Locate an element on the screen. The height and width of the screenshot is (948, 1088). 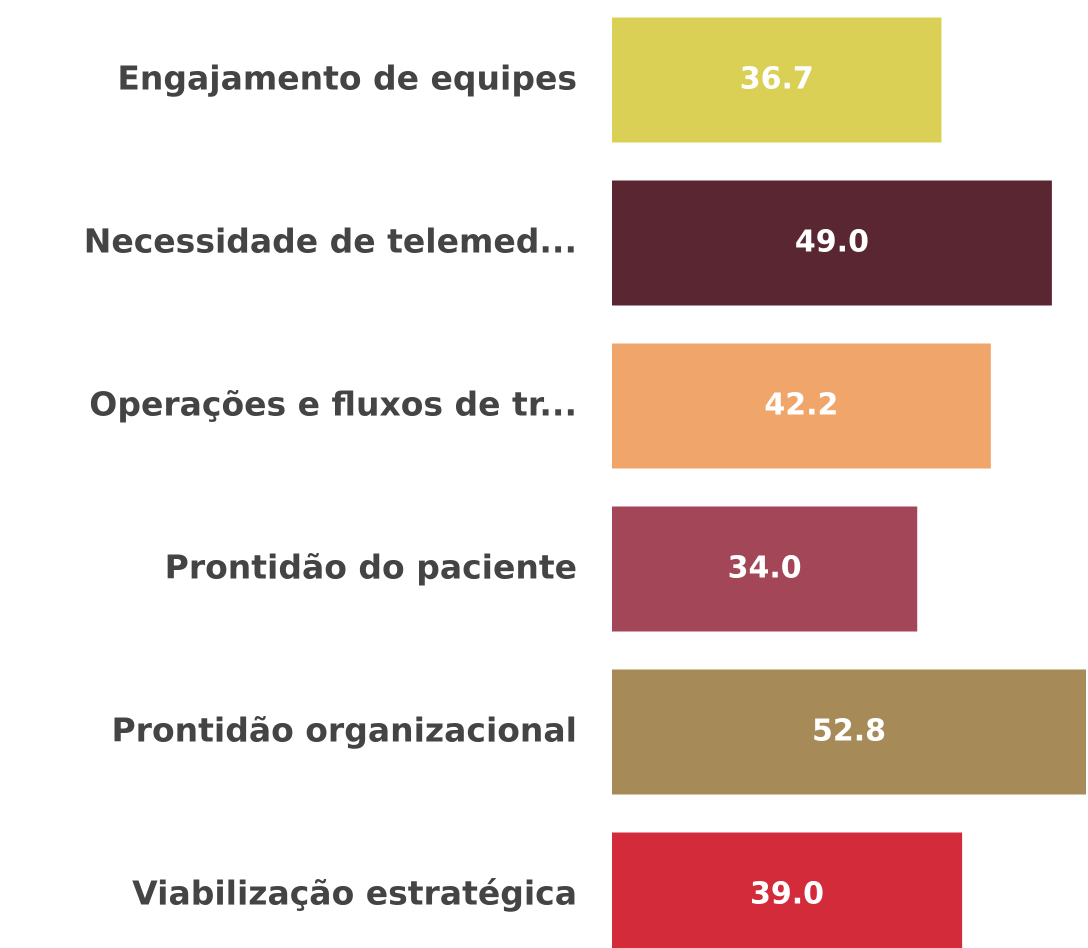
value-label: 52.8 is located at coordinates (849, 731).